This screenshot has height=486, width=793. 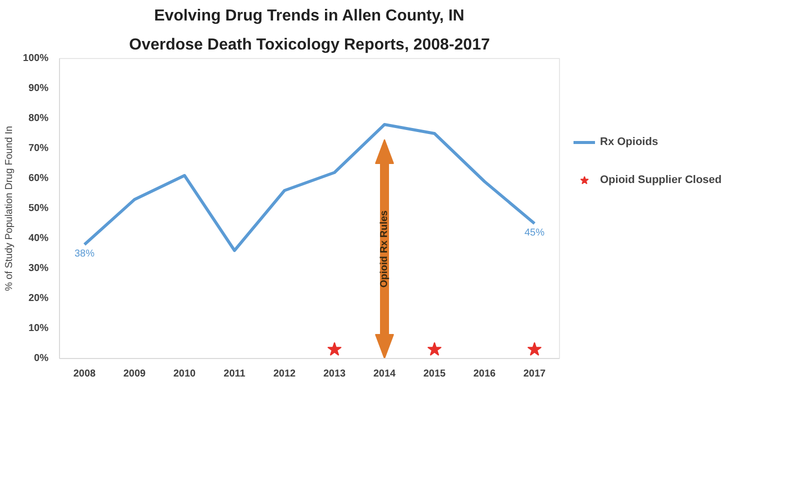 I want to click on ref-line-label: Opioid Rx Rules, so click(x=384, y=249).